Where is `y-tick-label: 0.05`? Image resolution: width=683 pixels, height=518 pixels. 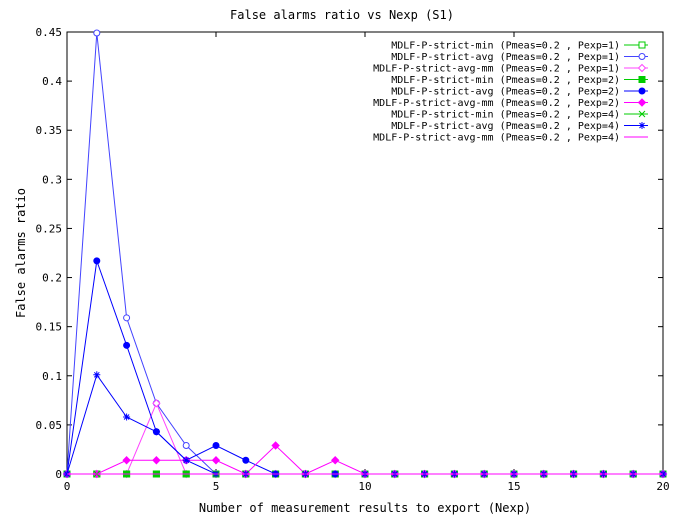 y-tick-label: 0.05 is located at coordinates (49, 425).